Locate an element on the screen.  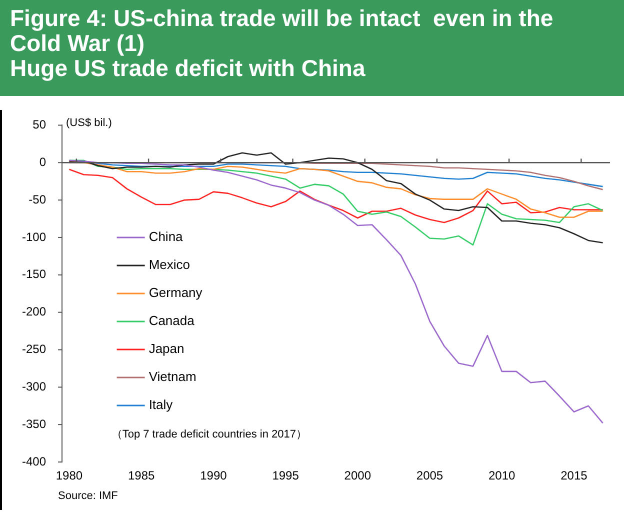
legend-label: Vietnam is located at coordinates (172, 376).